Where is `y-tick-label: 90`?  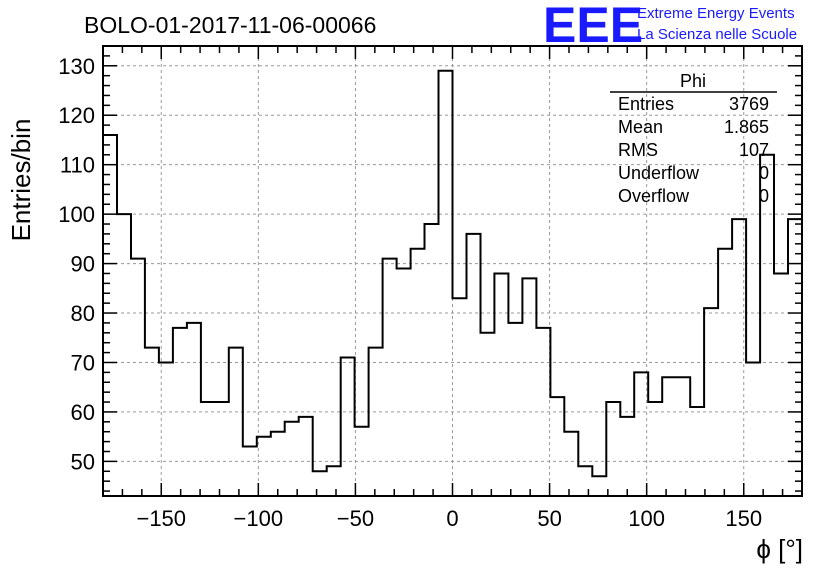
y-tick-label: 90 is located at coordinates (83, 264).